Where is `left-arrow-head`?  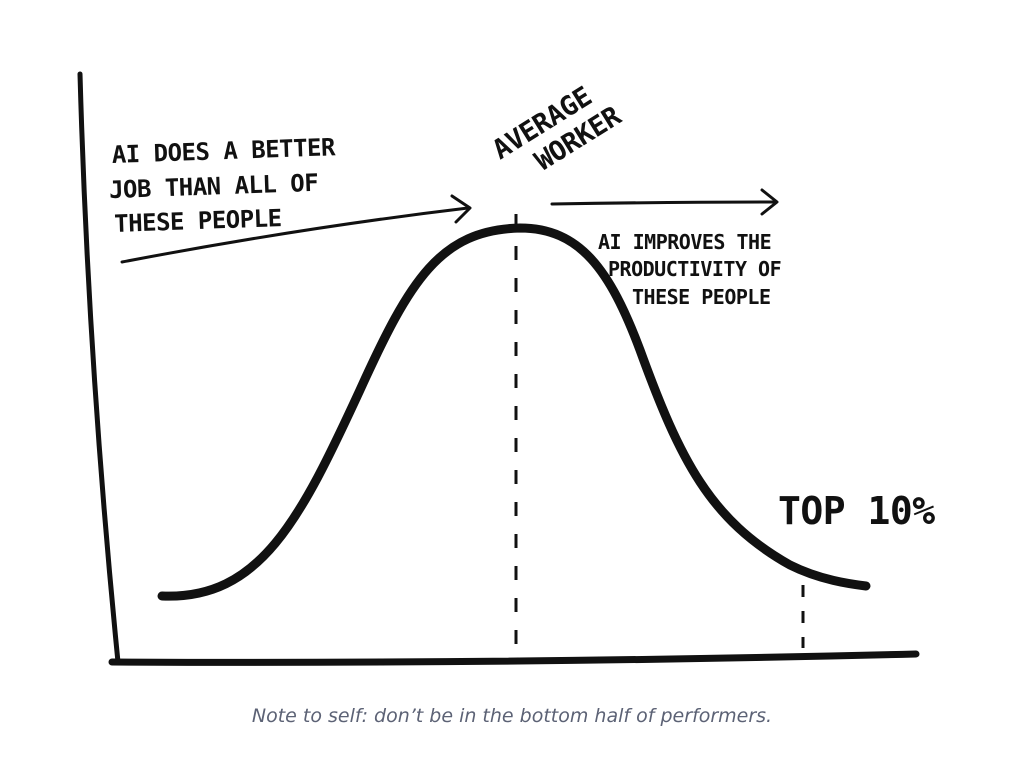
left-arrow-head is located at coordinates (461, 209).